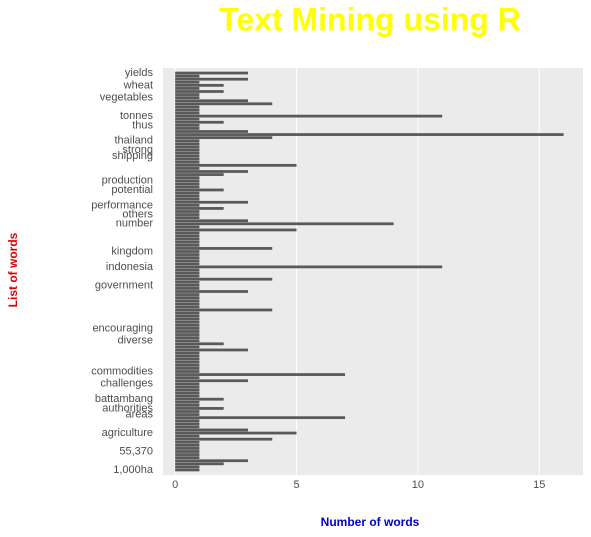 The height and width of the screenshot is (537, 591). Describe the element at coordinates (139, 414) in the screenshot. I see `y-tick-label: areas` at that location.